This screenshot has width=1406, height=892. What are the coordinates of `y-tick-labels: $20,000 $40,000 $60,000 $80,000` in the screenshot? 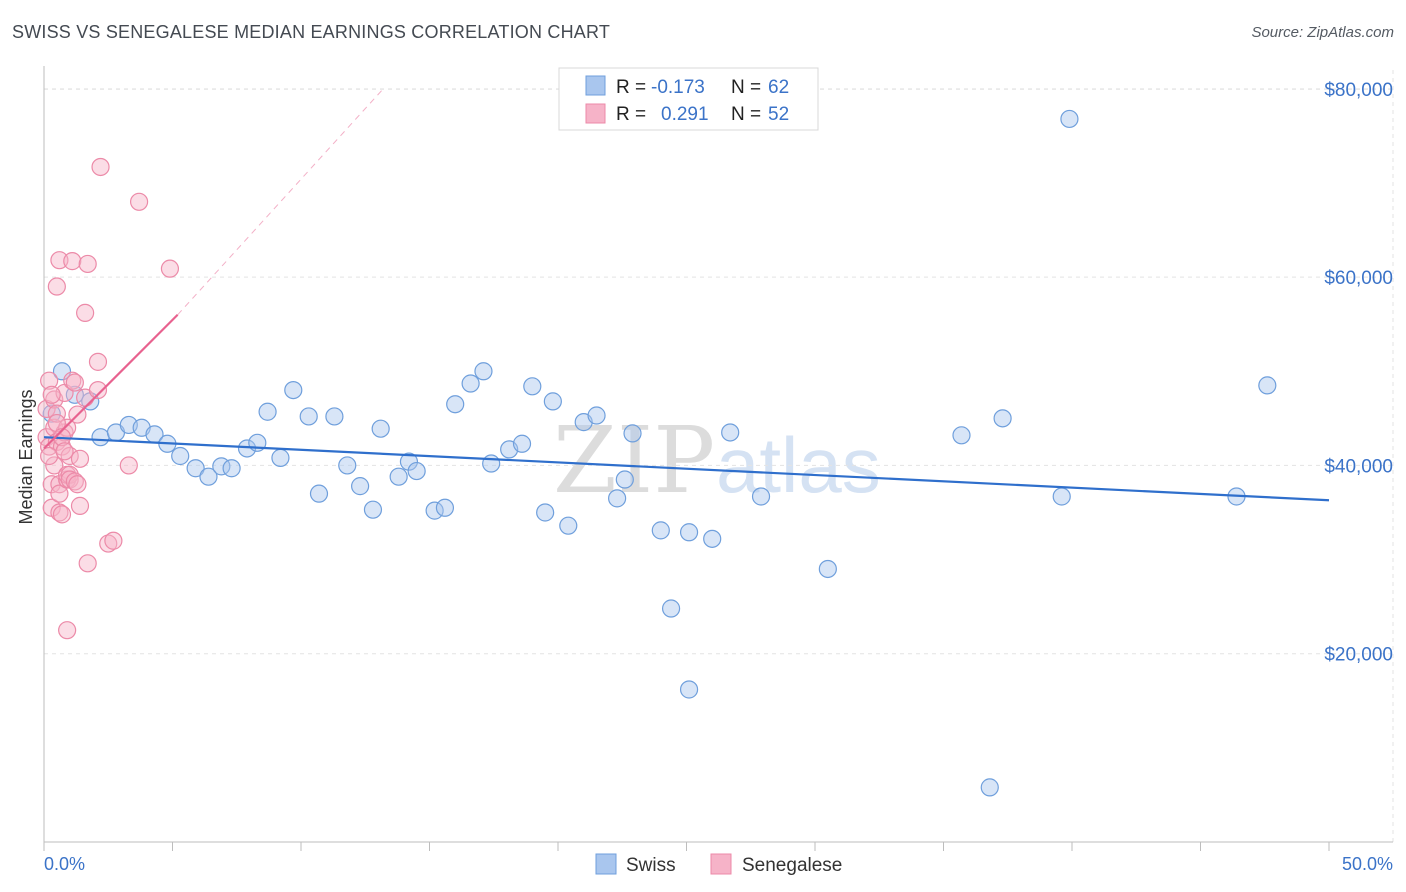 It's located at (1358, 373).